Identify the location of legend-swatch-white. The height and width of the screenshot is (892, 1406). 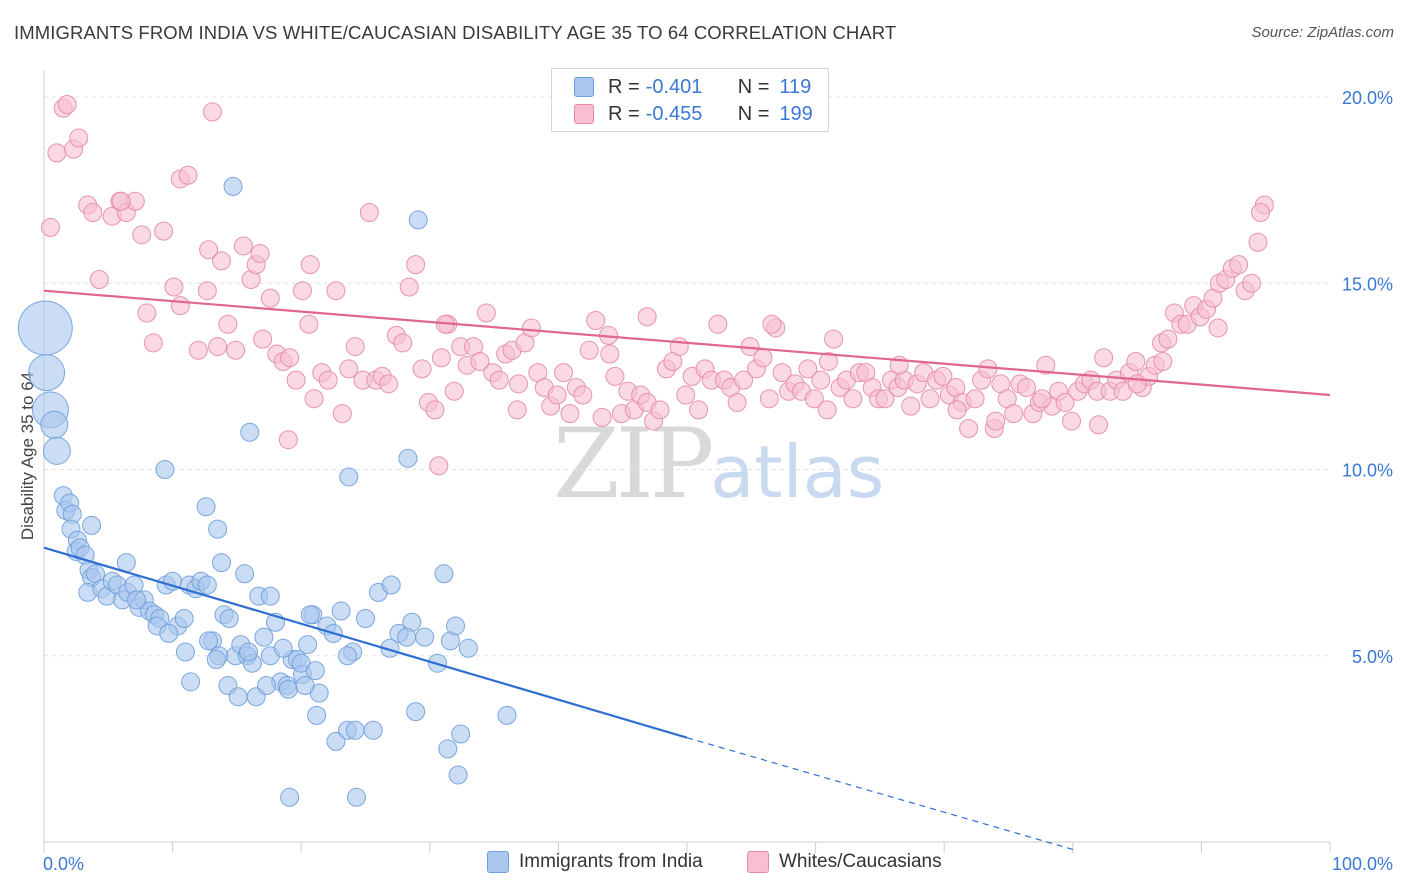
(584, 114).